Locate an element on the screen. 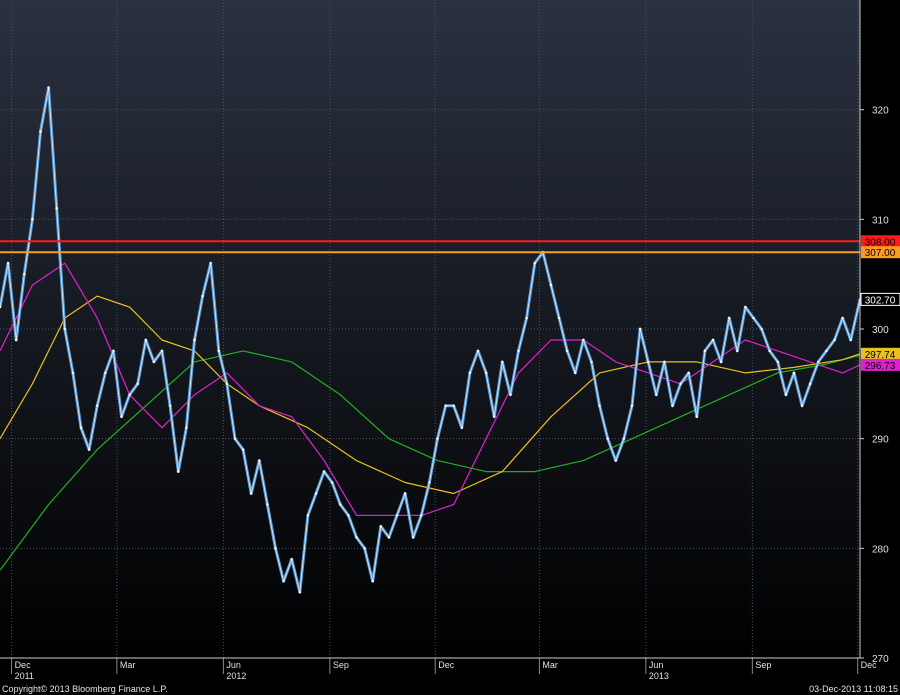 This screenshot has width=900, height=695. horizontal-levels is located at coordinates (430, 247).